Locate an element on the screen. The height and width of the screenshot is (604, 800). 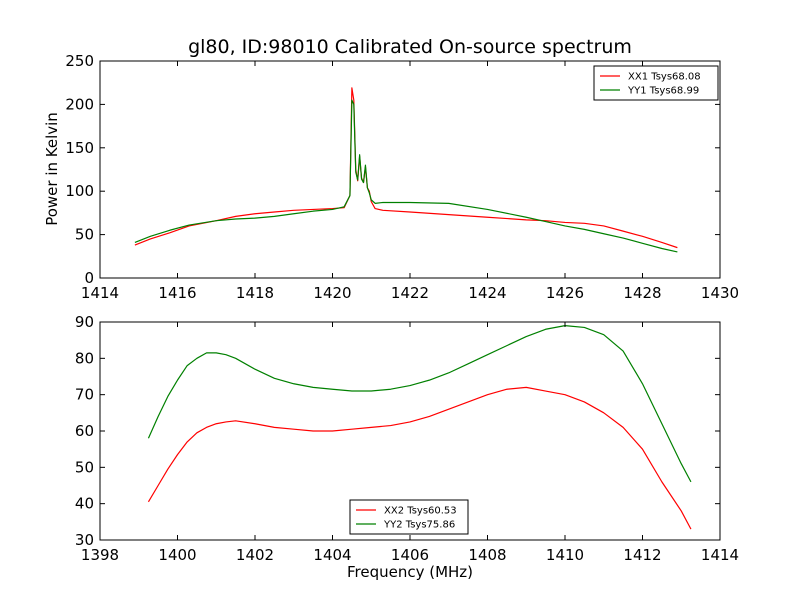
top-y-tick-label: 0 is located at coordinates (89, 278).